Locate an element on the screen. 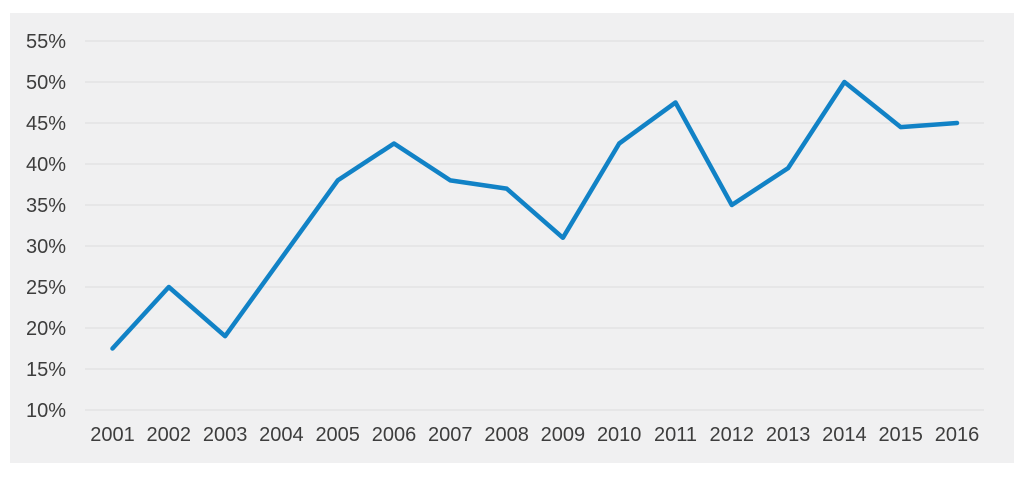 This screenshot has width=1024, height=478. y-axis-tick-label: 25% is located at coordinates (46, 288).